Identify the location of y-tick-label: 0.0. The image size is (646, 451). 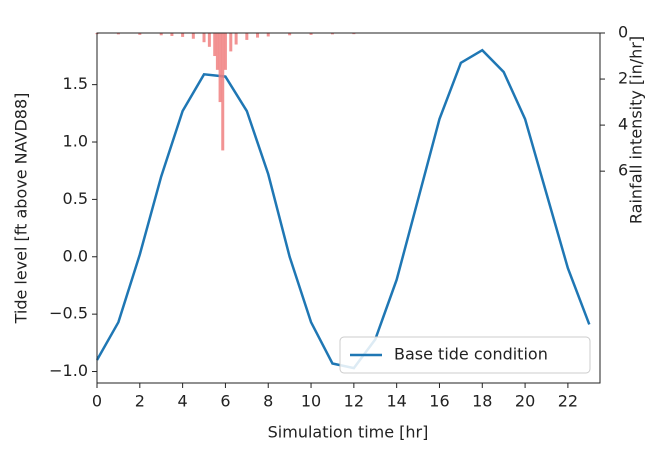
(75, 255).